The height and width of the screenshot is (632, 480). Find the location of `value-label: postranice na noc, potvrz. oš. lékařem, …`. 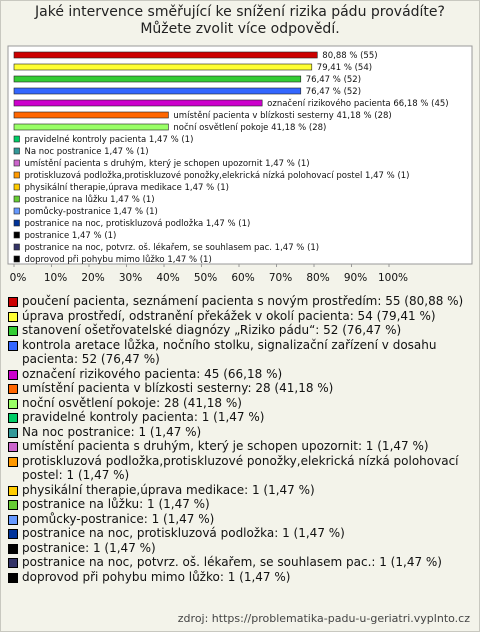

value-label: postranice na noc, potvrz. oš. lékařem, … is located at coordinates (172, 247).